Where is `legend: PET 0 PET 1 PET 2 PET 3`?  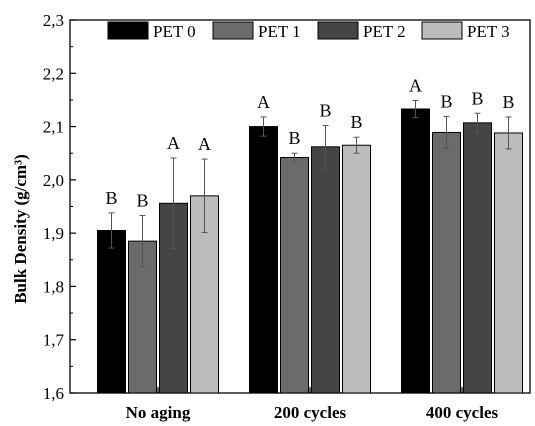
legend: PET 0 PET 1 PET 2 PET 3 is located at coordinates (308, 31).